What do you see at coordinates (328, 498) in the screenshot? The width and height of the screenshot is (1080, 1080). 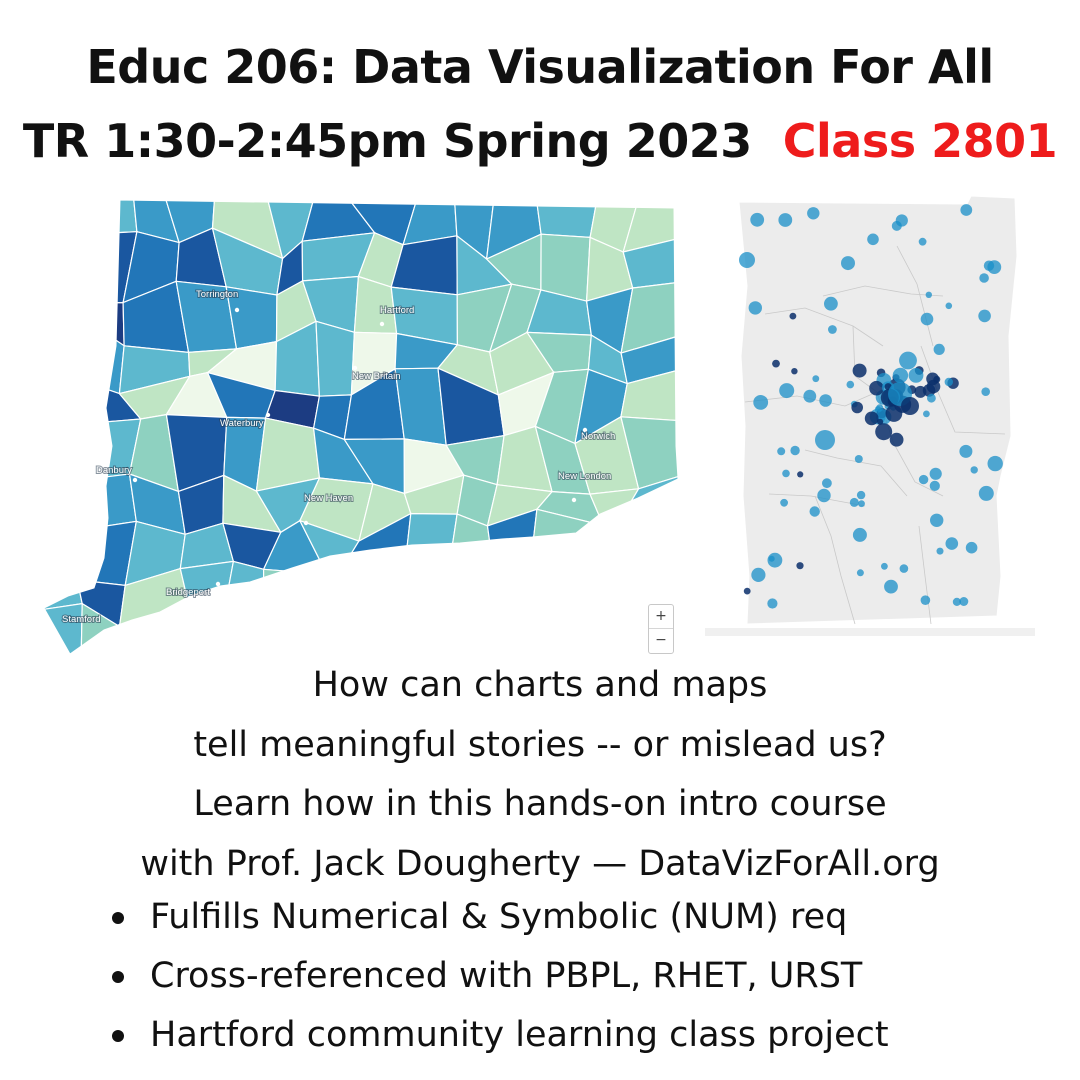 I see `city-label-new-haven: New Haven` at bounding box center [328, 498].